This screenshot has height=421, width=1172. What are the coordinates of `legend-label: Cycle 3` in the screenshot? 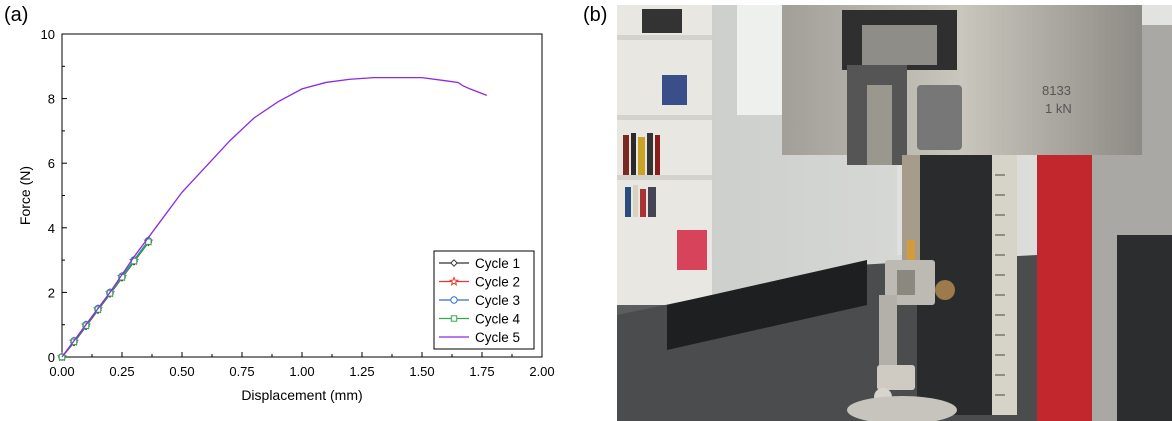 It's located at (497, 300).